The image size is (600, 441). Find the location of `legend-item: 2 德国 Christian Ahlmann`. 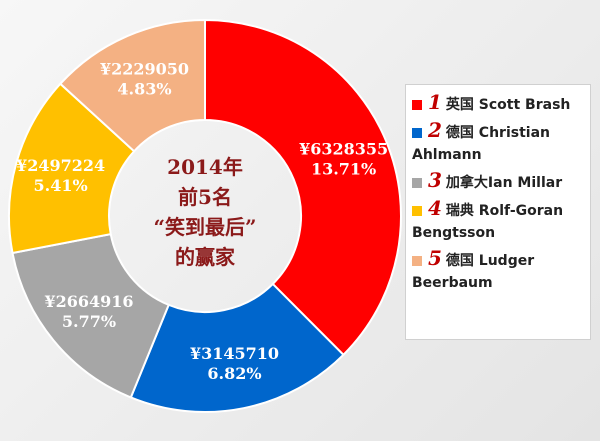

legend-item: 2 德国 Christian Ahlmann is located at coordinates (498, 142).